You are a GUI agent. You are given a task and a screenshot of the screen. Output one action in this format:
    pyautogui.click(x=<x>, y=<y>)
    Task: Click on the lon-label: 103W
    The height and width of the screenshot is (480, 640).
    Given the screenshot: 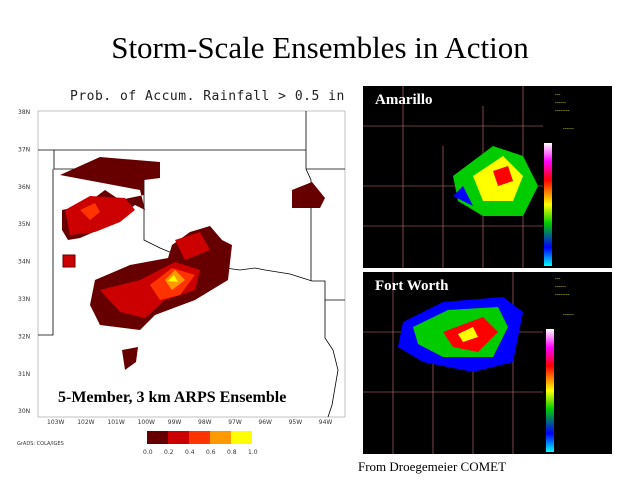 What is the action you would take?
    pyautogui.click(x=55, y=422)
    